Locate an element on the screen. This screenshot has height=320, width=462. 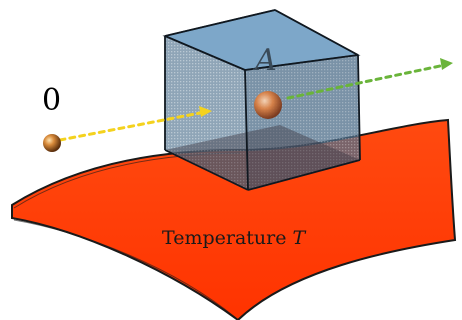
box-label: A is located at coordinates (264, 60).